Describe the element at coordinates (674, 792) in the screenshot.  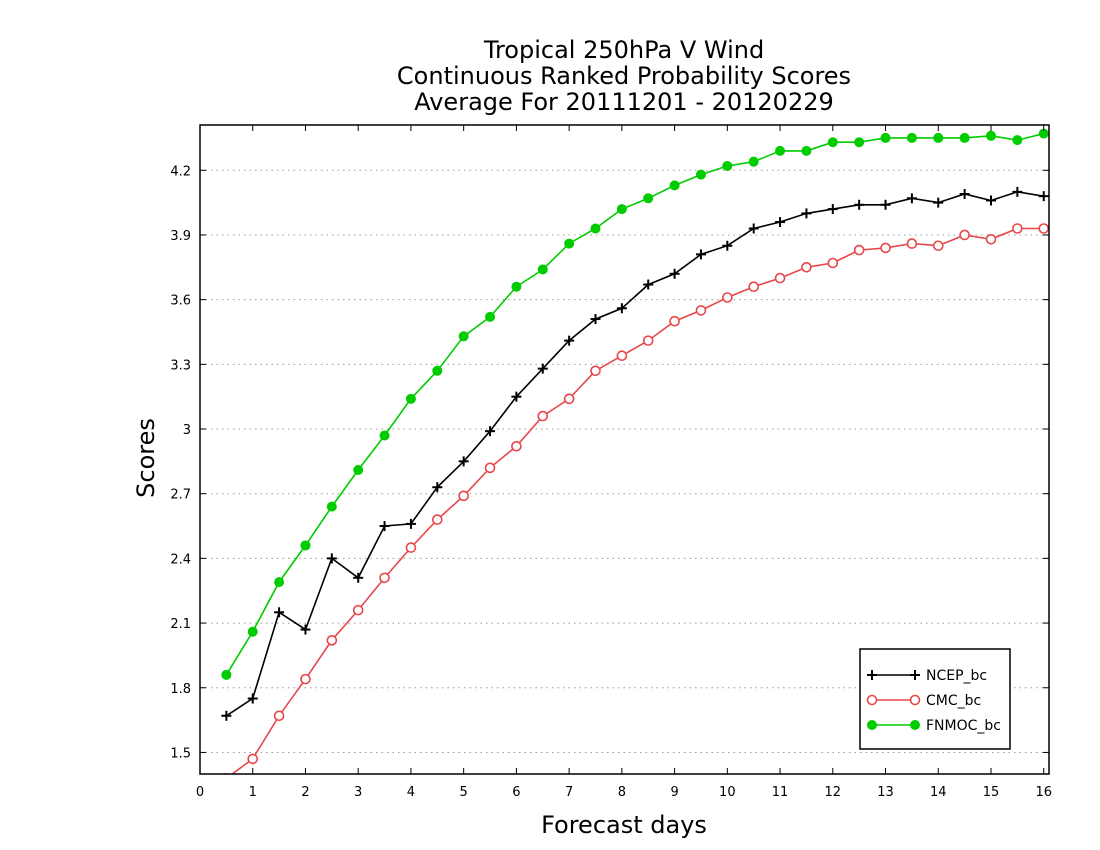
I see `x-tick-label: 9` at that location.